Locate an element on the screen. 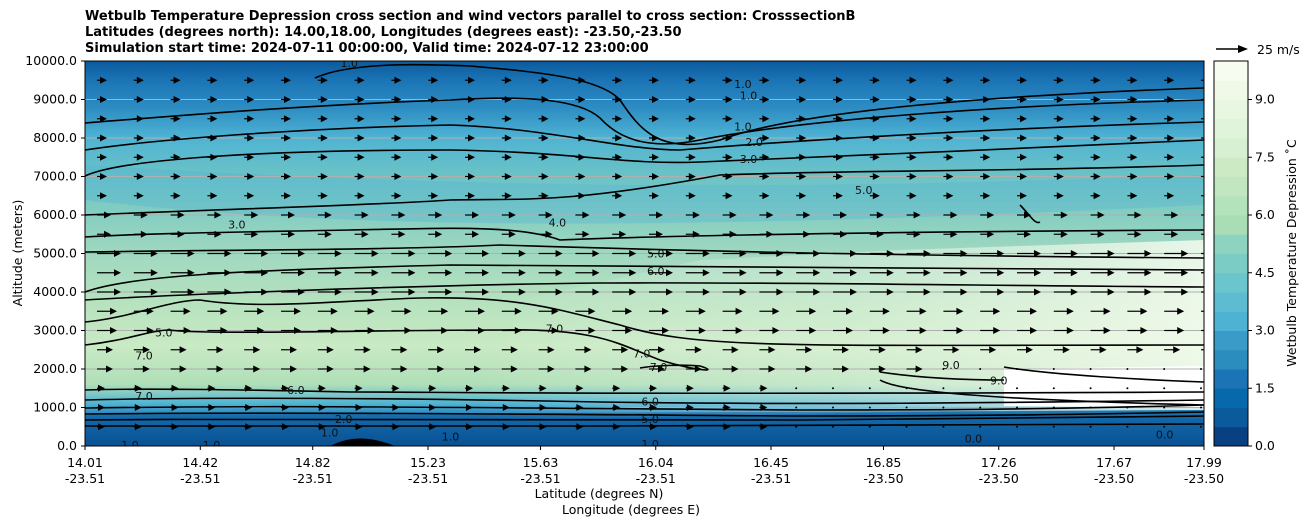 This screenshot has width=1312, height=526. colorbar-tick-label: 1.5 is located at coordinates (1265, 387).